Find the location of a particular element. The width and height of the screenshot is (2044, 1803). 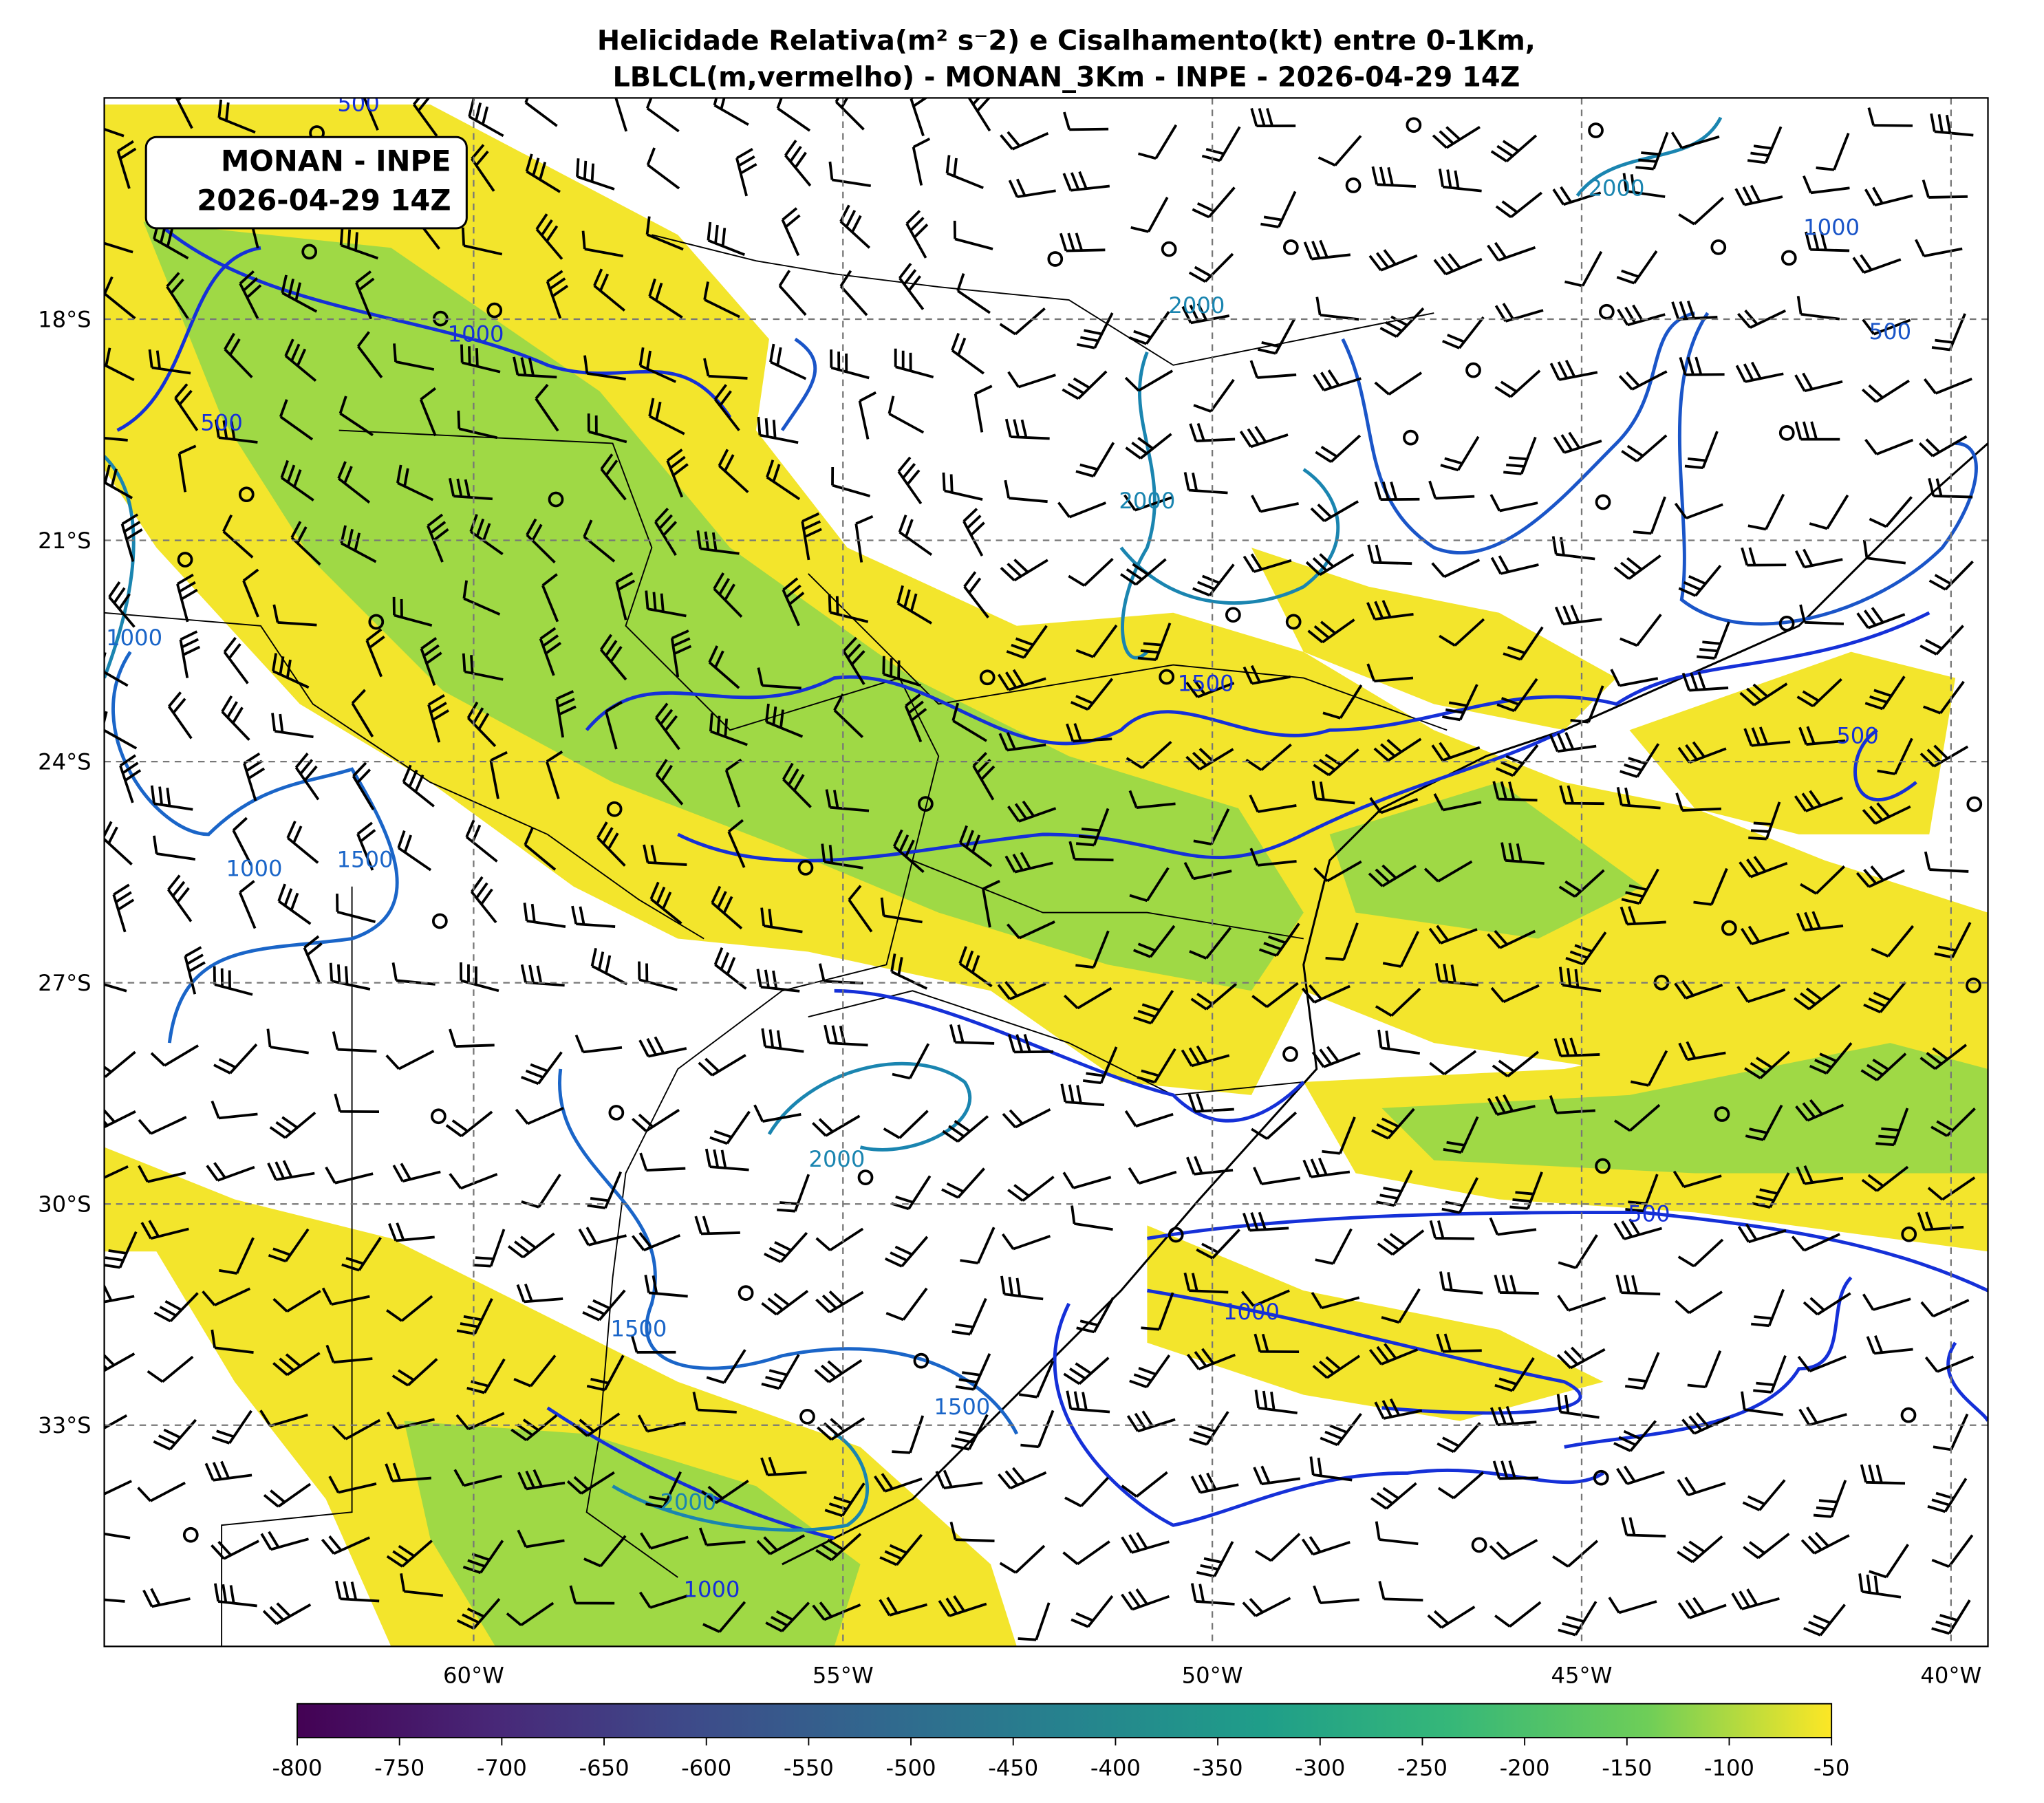

colorbar-tick-label: -400 is located at coordinates (1115, 1768).